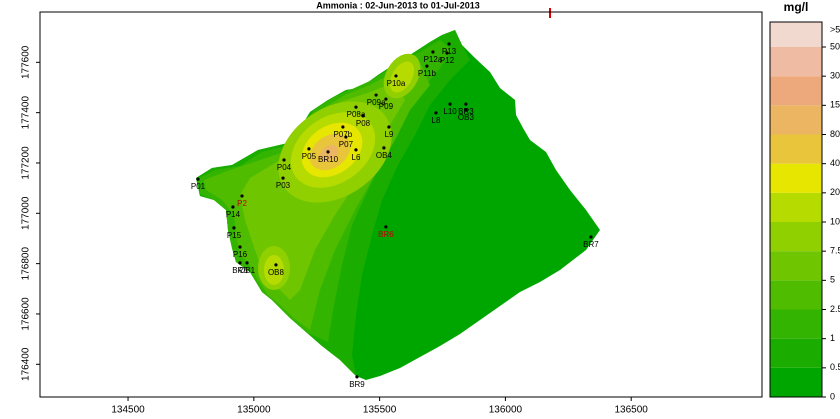  Describe the element at coordinates (832, 338) in the screenshot. I see `legend-label: 1` at that location.